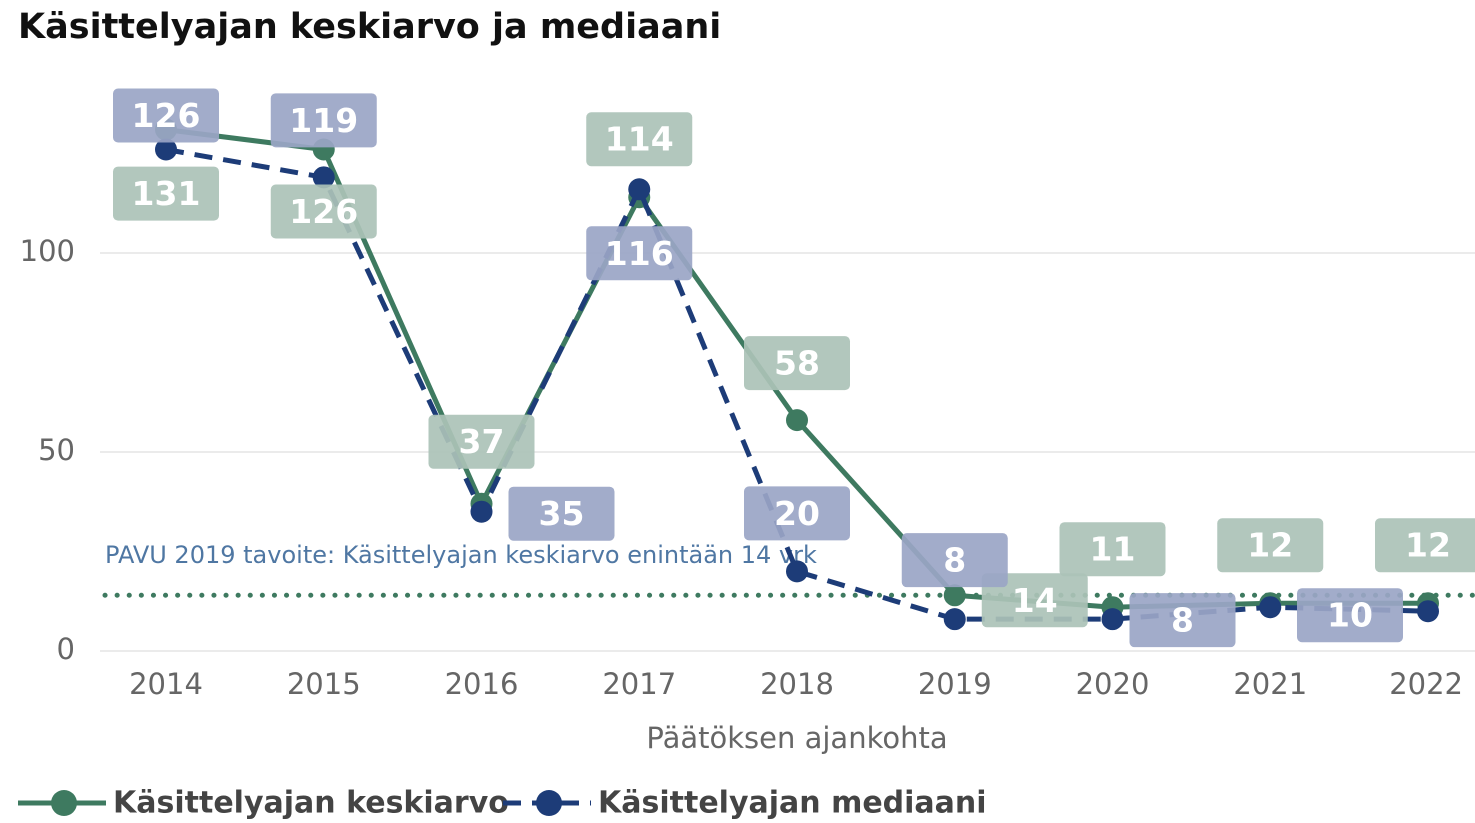 The width and height of the screenshot is (1475, 823). I want to click on data-label: 20, so click(797, 513).